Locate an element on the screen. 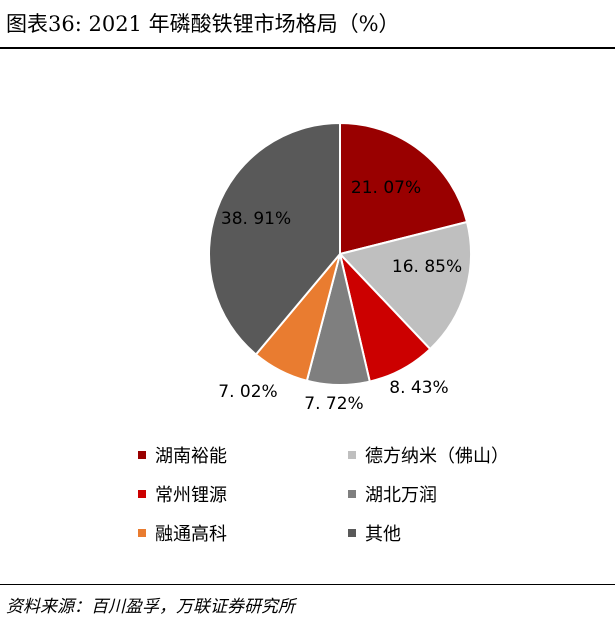 The image size is (615, 628). legend-item: 湖北万润 is located at coordinates (392, 494).